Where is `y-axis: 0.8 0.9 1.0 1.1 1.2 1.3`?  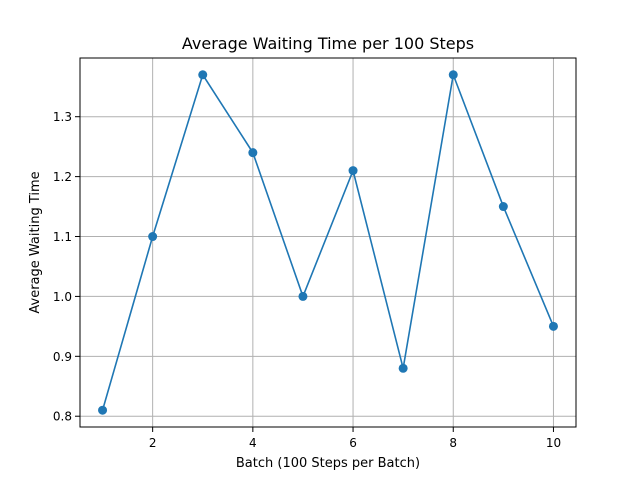 y-axis: 0.8 0.9 1.0 1.1 1.2 1.3 is located at coordinates (66, 267).